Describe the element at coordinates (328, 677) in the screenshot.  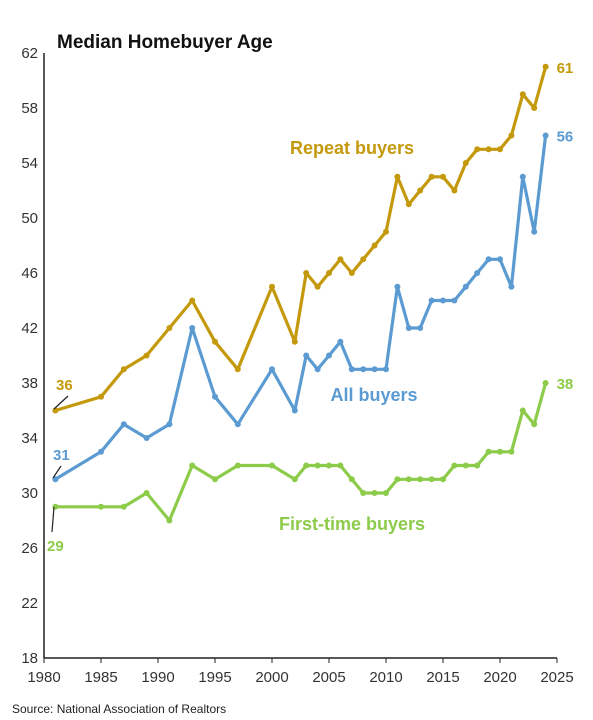
I see `x-tick-label: 2005` at that location.